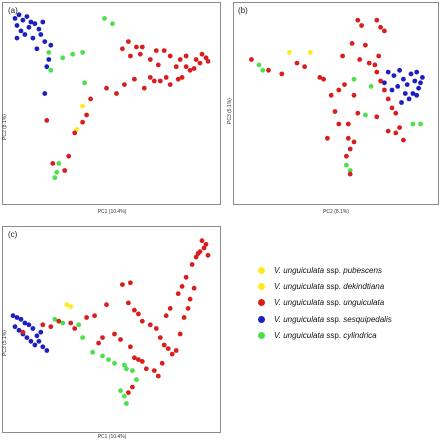 The image size is (441, 441). I want to click on legend-marker-pubescens, so click(261, 270).